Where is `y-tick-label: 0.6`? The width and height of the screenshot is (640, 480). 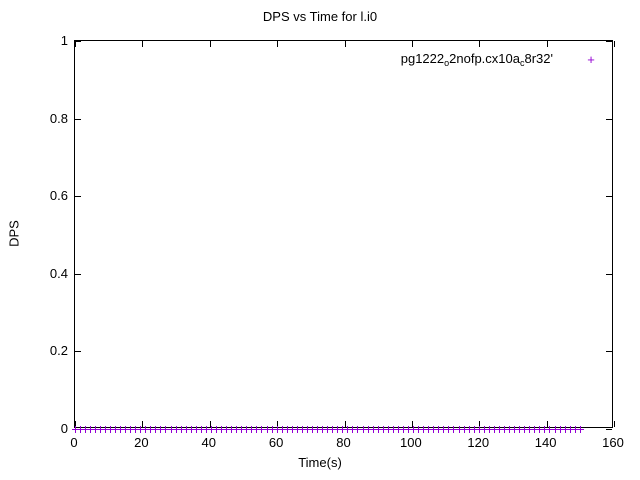
y-tick-label: 0.6 is located at coordinates (58, 196).